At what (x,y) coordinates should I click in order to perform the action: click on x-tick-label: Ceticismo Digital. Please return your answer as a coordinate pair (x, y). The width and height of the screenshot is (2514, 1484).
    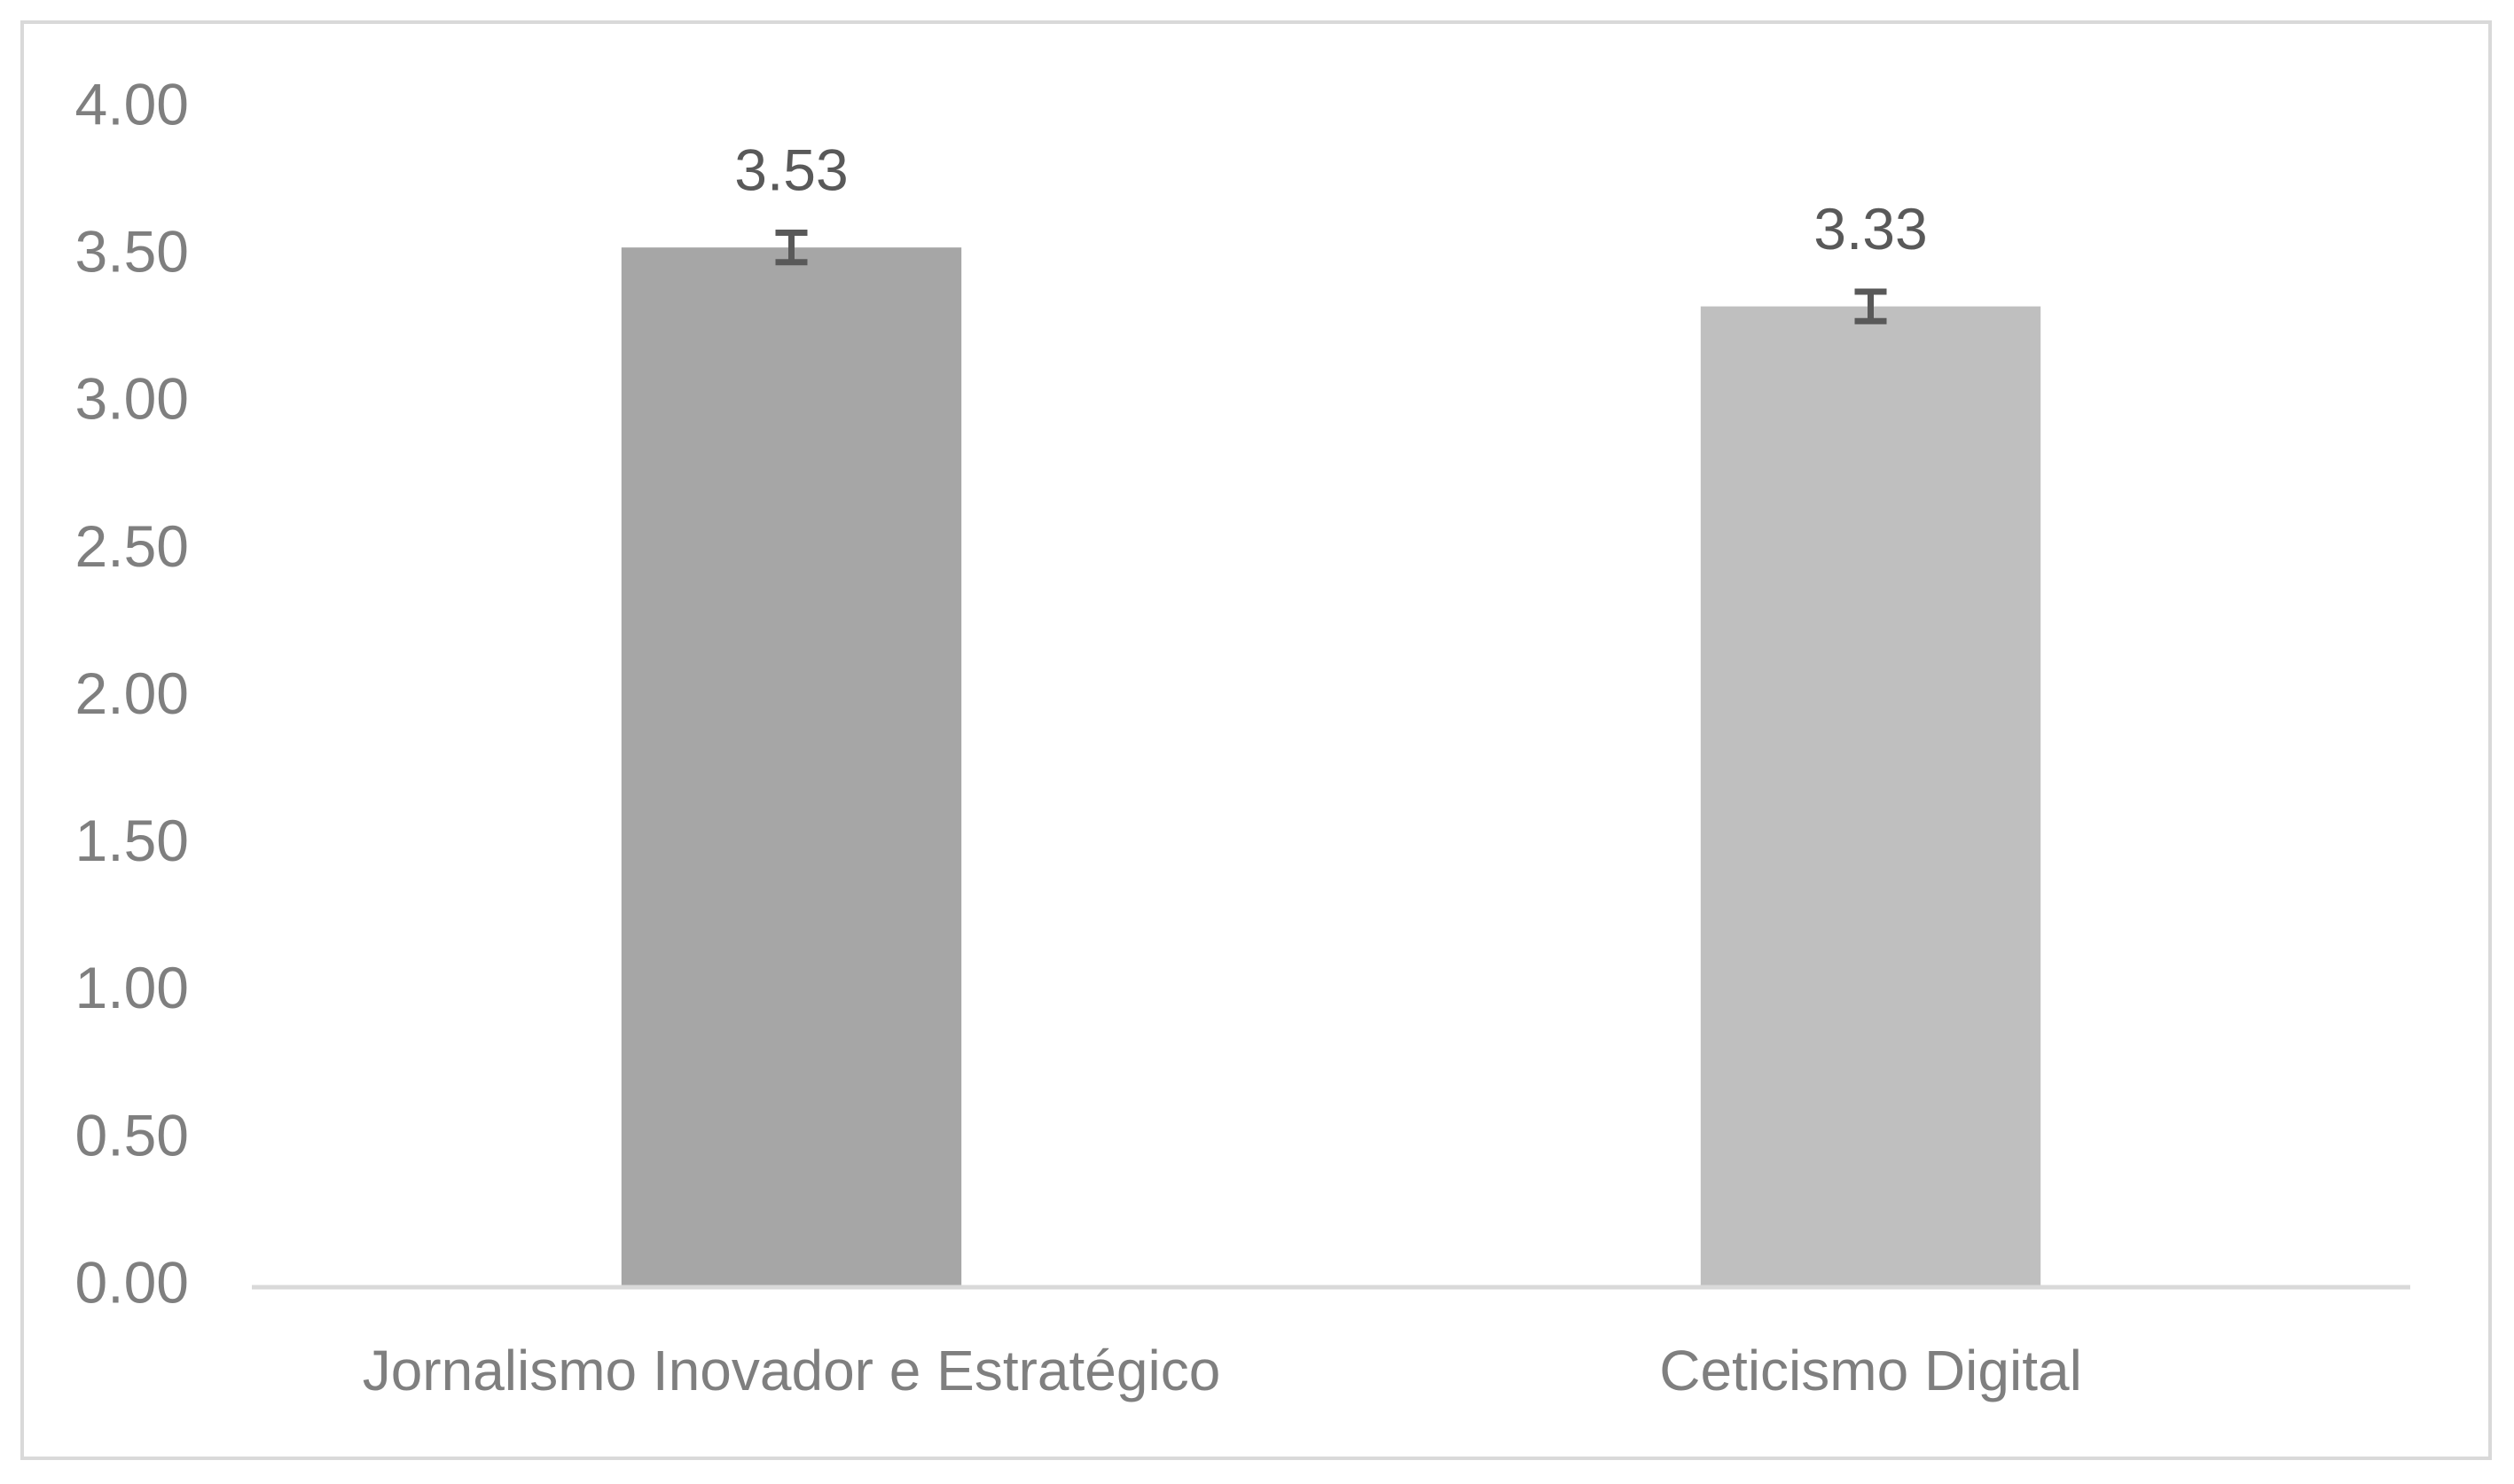
    Looking at the image, I should click on (1871, 1370).